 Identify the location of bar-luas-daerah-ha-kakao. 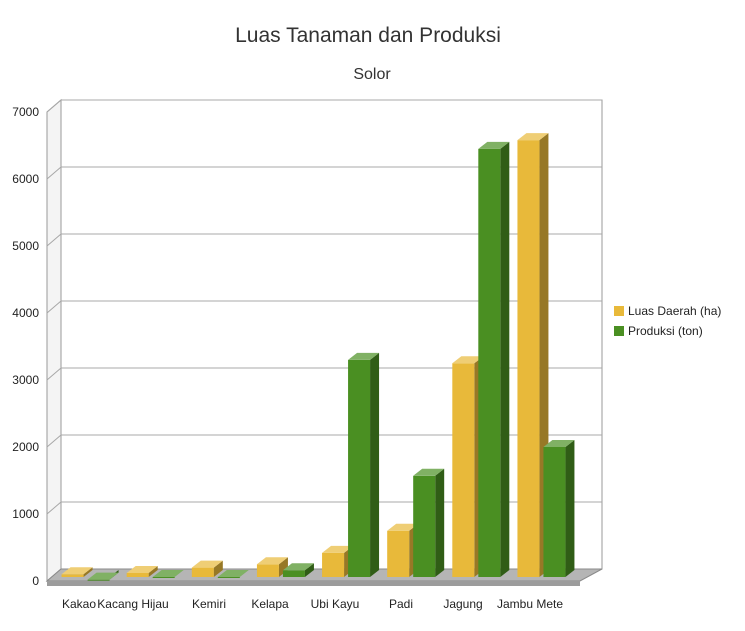
(77, 572).